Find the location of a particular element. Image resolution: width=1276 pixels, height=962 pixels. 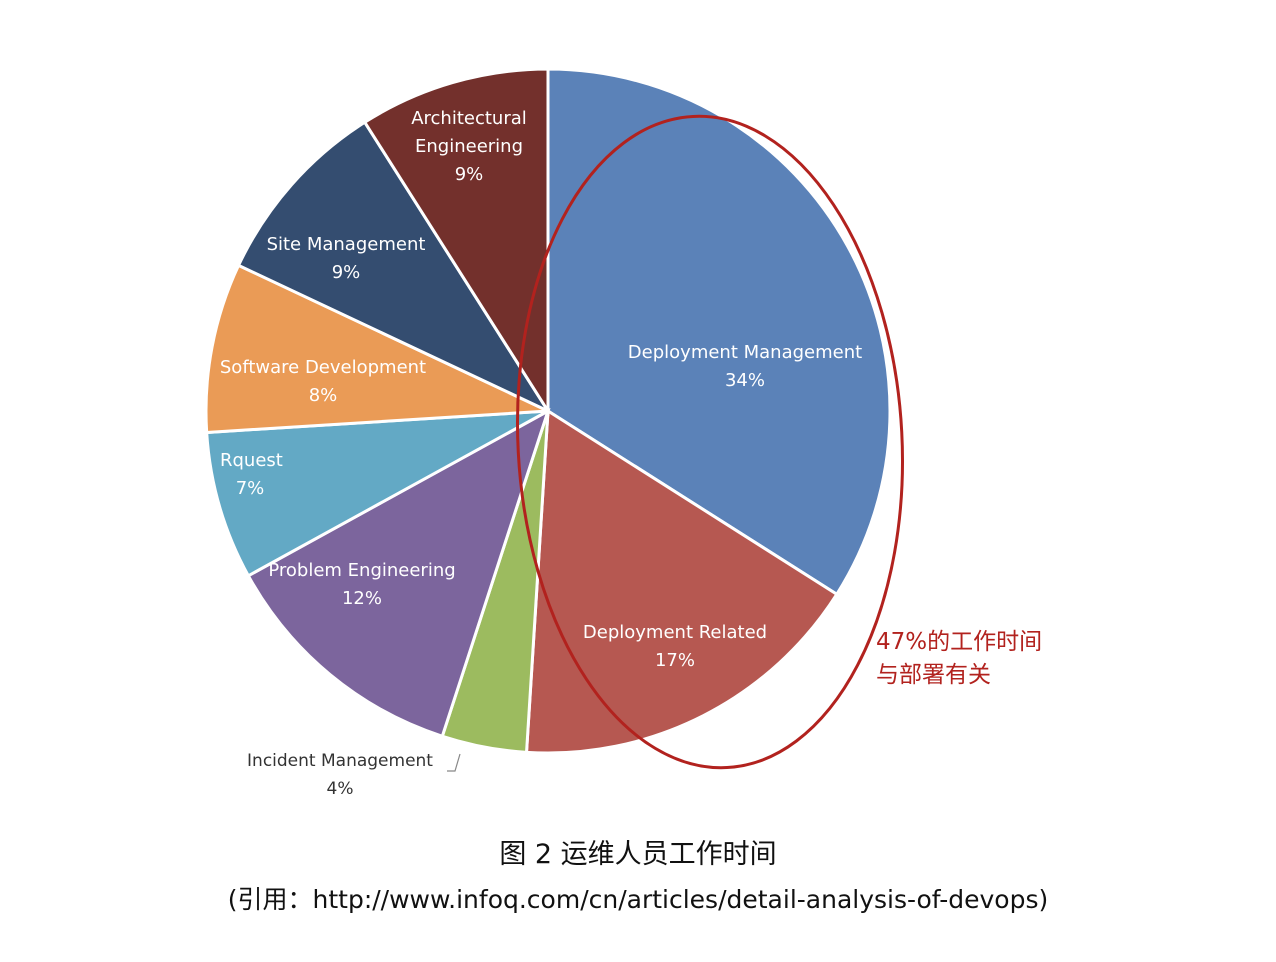

annotation-line-1: 47%的工作时间 is located at coordinates (959, 642).